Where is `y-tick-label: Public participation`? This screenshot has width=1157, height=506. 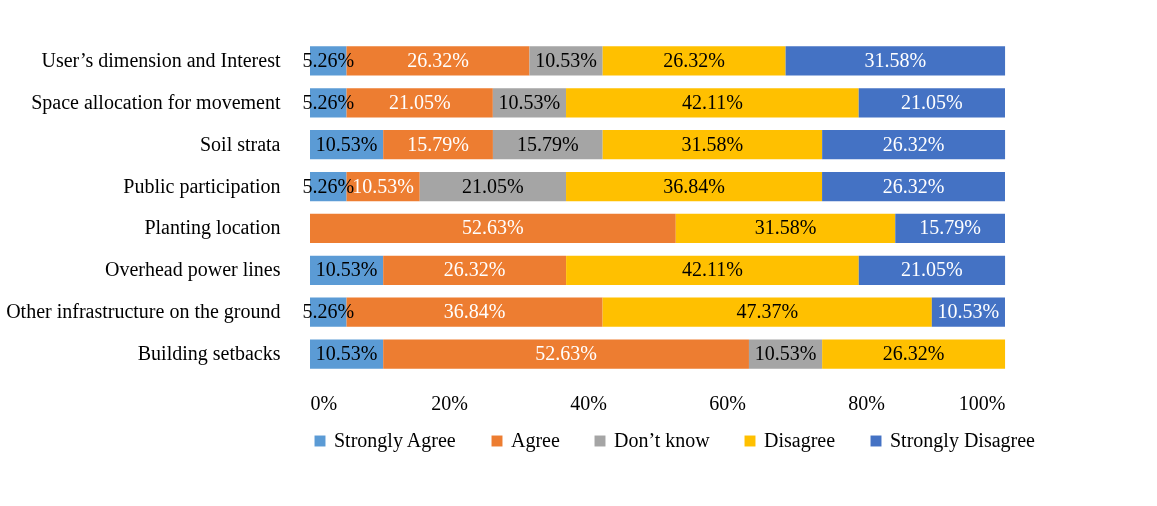 y-tick-label: Public participation is located at coordinates (202, 186).